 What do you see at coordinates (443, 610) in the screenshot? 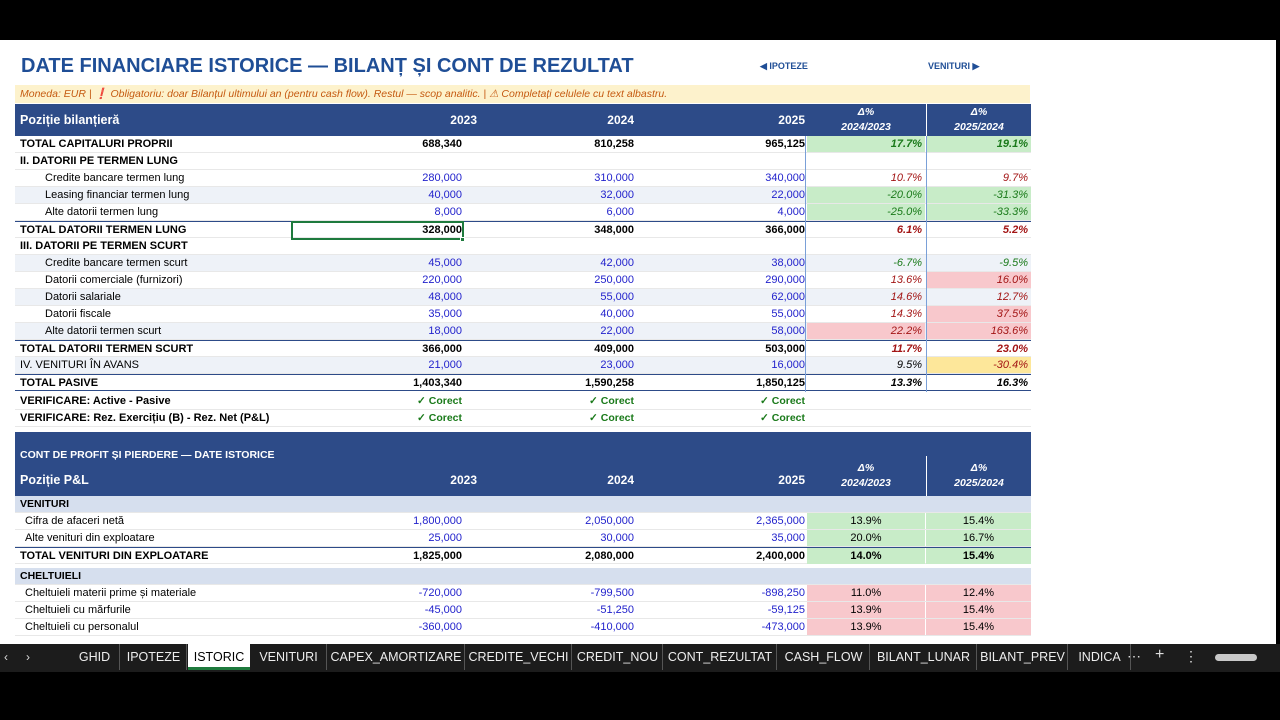
I see `pl-cell-y1: -45,000` at bounding box center [443, 610].